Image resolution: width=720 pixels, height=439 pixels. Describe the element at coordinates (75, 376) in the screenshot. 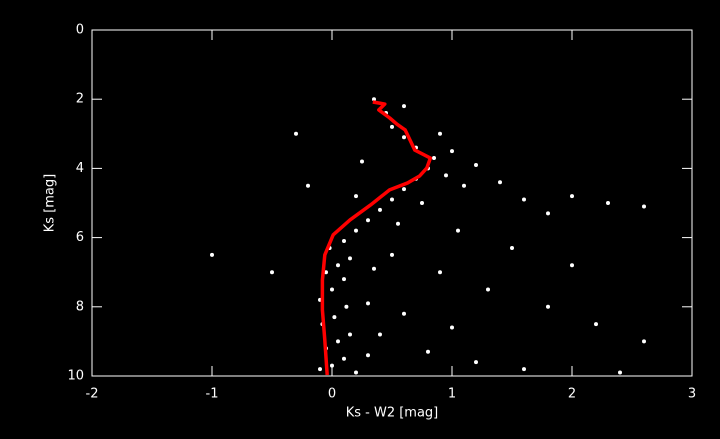

I see `y-tick-label: 10` at that location.